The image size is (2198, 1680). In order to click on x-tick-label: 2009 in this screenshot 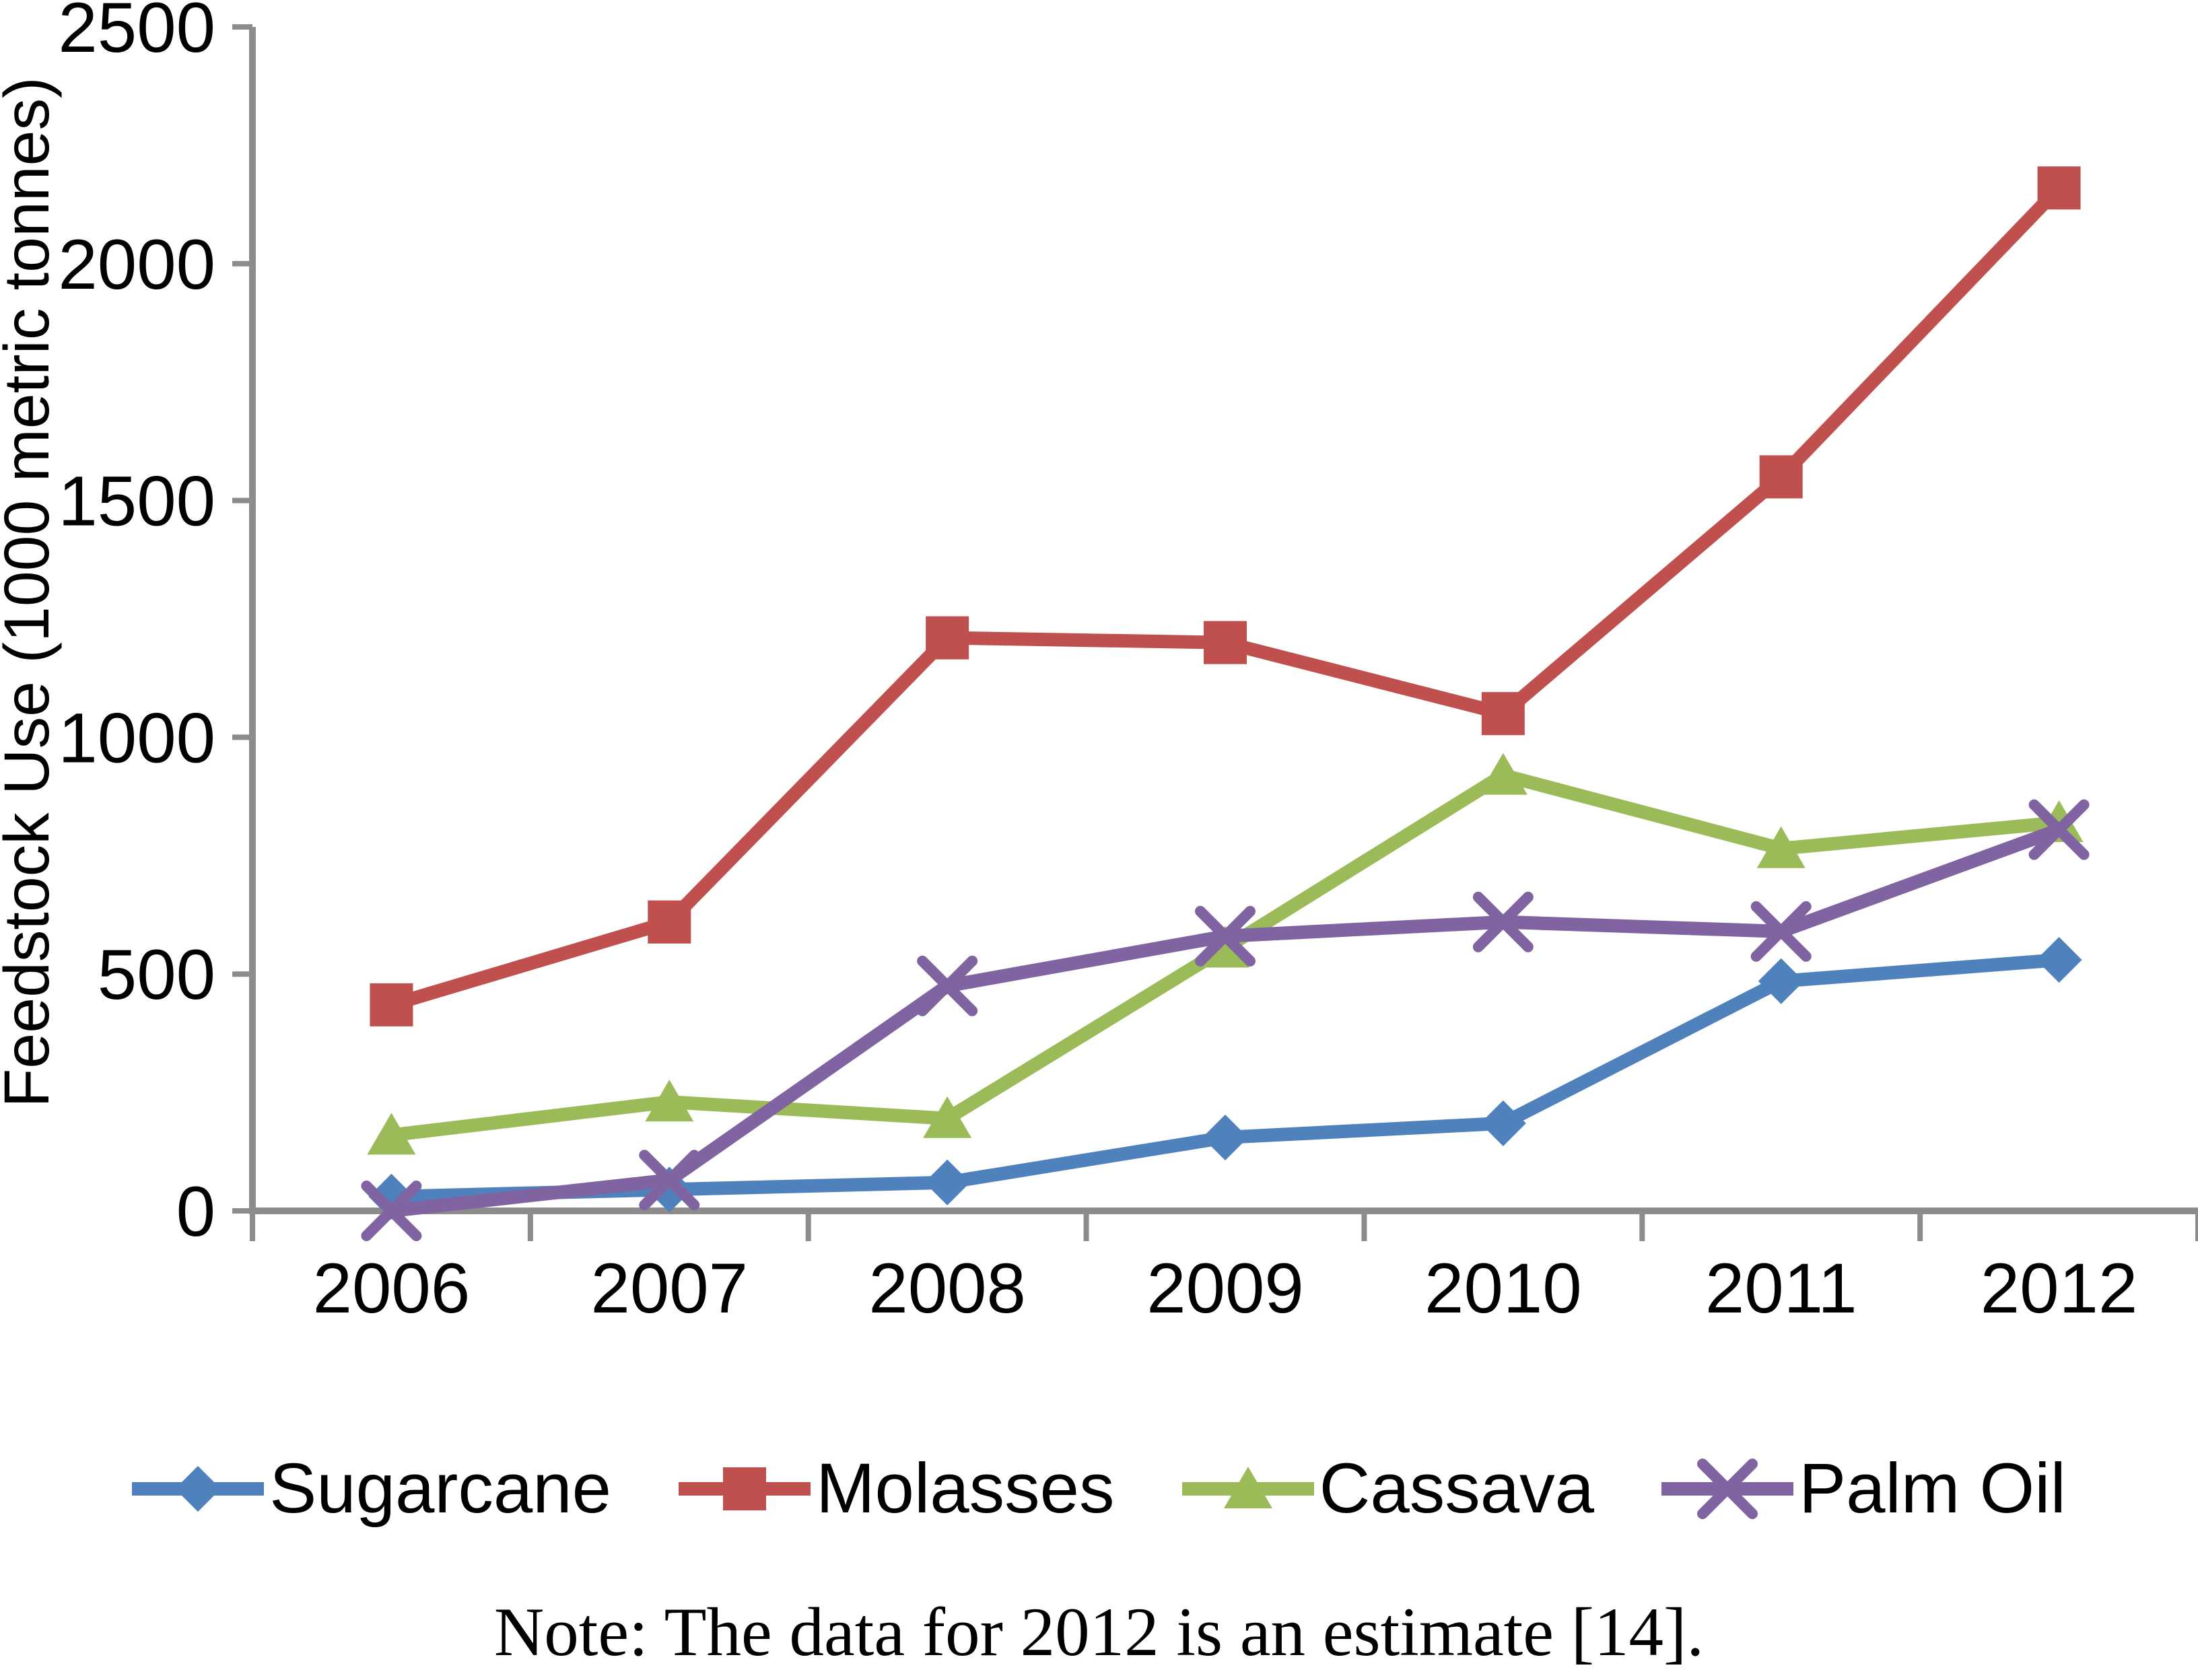, I will do `click(1225, 1288)`.